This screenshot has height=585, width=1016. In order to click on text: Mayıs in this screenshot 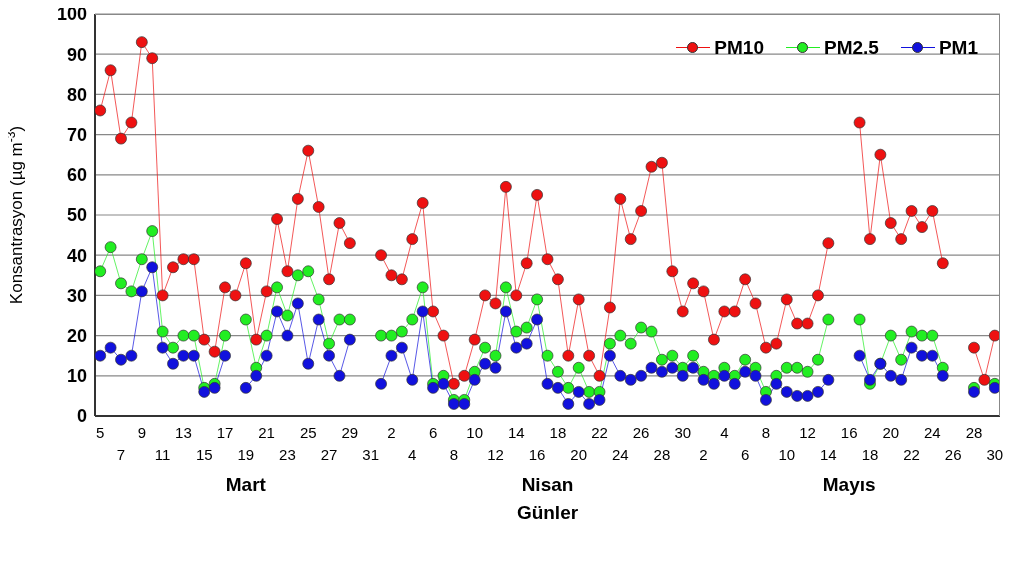, I will do `click(849, 485)`.